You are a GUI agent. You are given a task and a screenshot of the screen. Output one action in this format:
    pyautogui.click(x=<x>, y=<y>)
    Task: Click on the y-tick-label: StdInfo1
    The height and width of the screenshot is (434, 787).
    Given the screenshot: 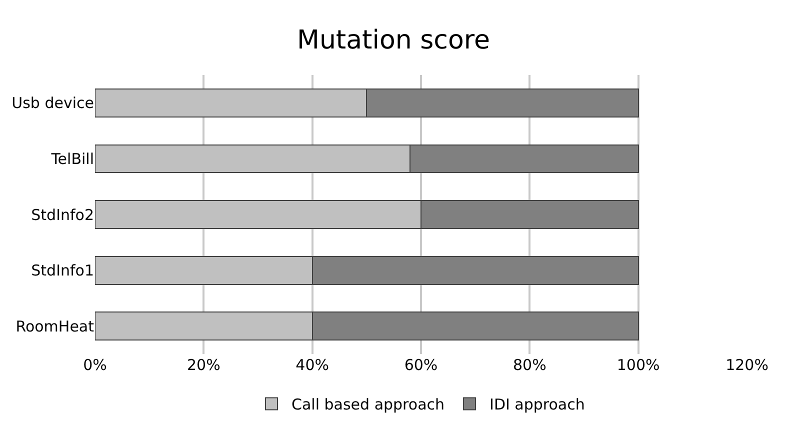 What is the action you would take?
    pyautogui.click(x=62, y=271)
    